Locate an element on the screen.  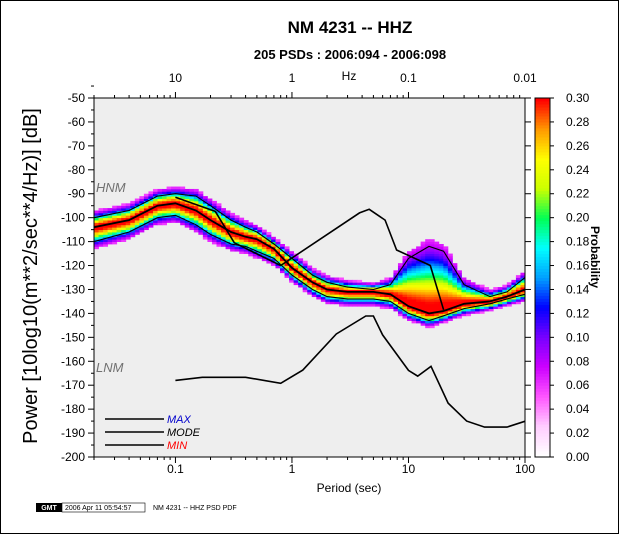
chart-subtitle: 205 PSDs : 2006:094 - 2006:098 is located at coordinates (350, 54).